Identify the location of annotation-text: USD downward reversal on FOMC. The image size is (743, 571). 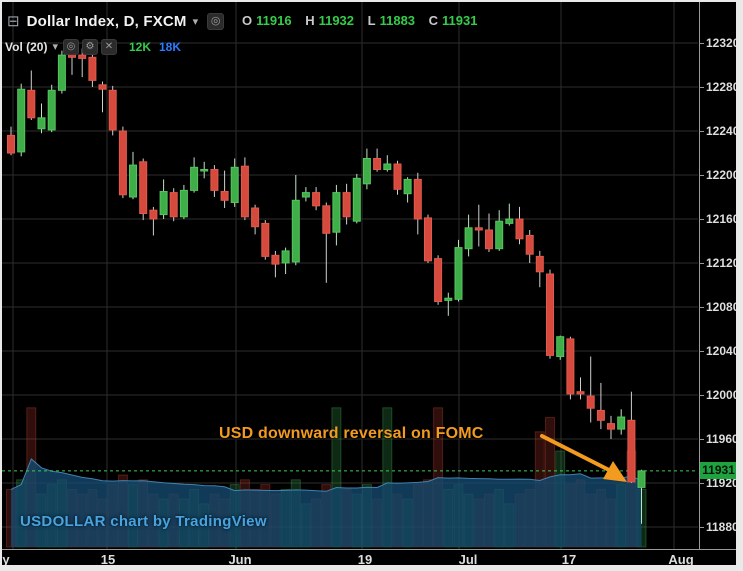
(351, 433).